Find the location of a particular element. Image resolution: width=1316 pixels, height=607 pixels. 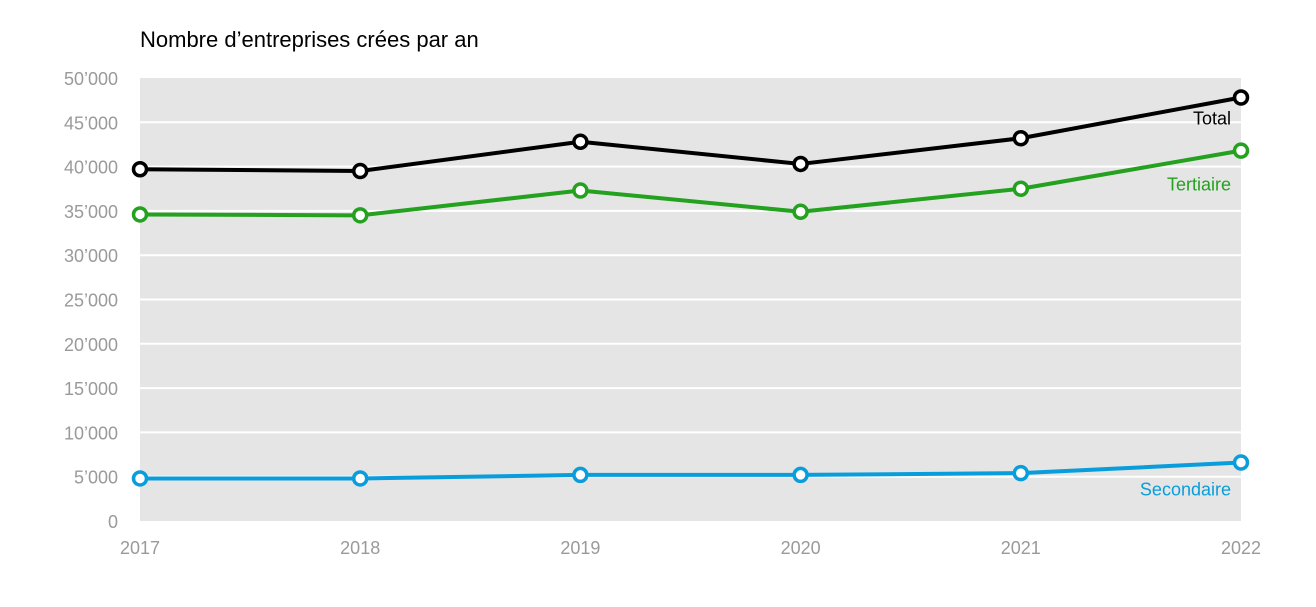

series-total is located at coordinates (690, 134).